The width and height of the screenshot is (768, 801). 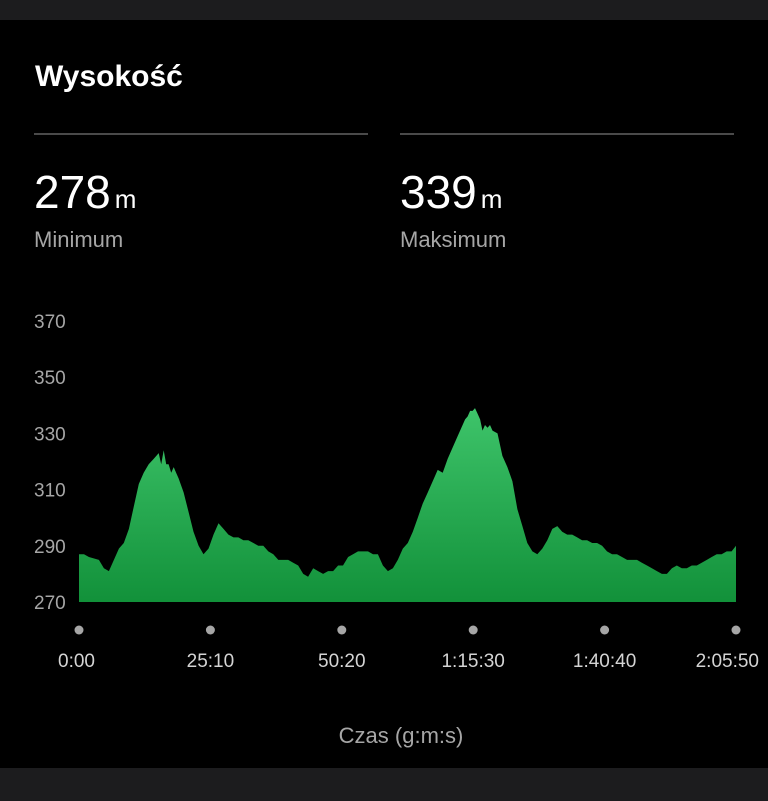 I want to click on y-tick-label: 270, so click(x=50, y=603).